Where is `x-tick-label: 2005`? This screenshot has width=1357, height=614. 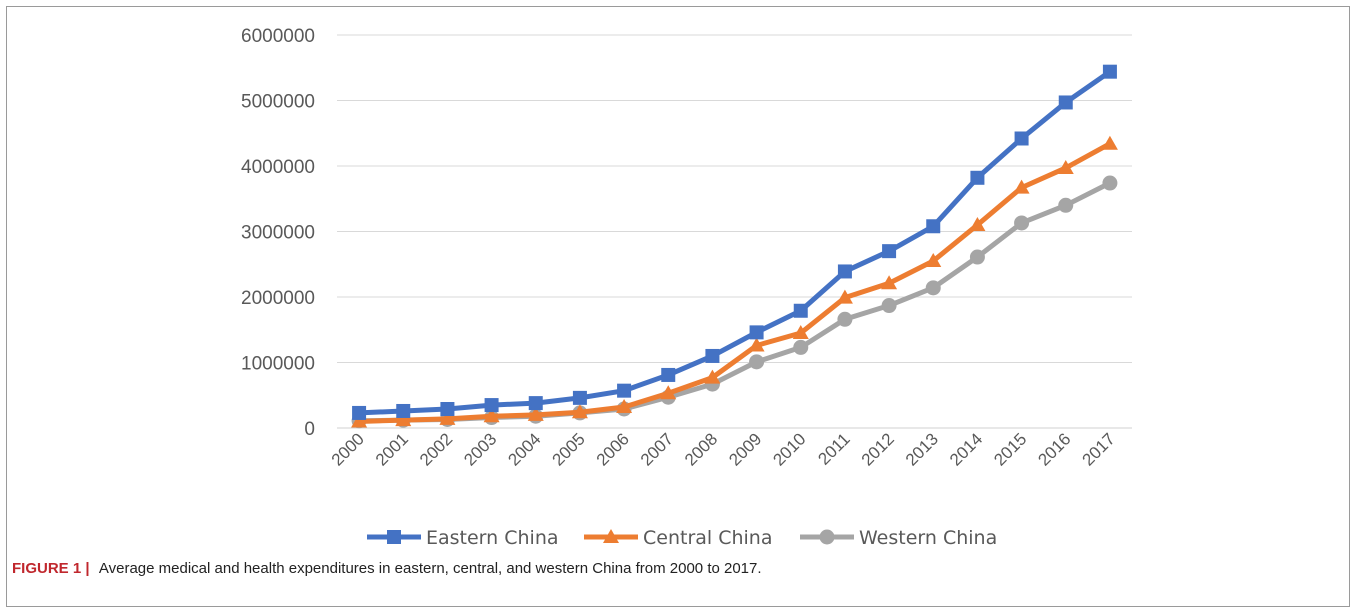 x-tick-label: 2005 is located at coordinates (569, 449).